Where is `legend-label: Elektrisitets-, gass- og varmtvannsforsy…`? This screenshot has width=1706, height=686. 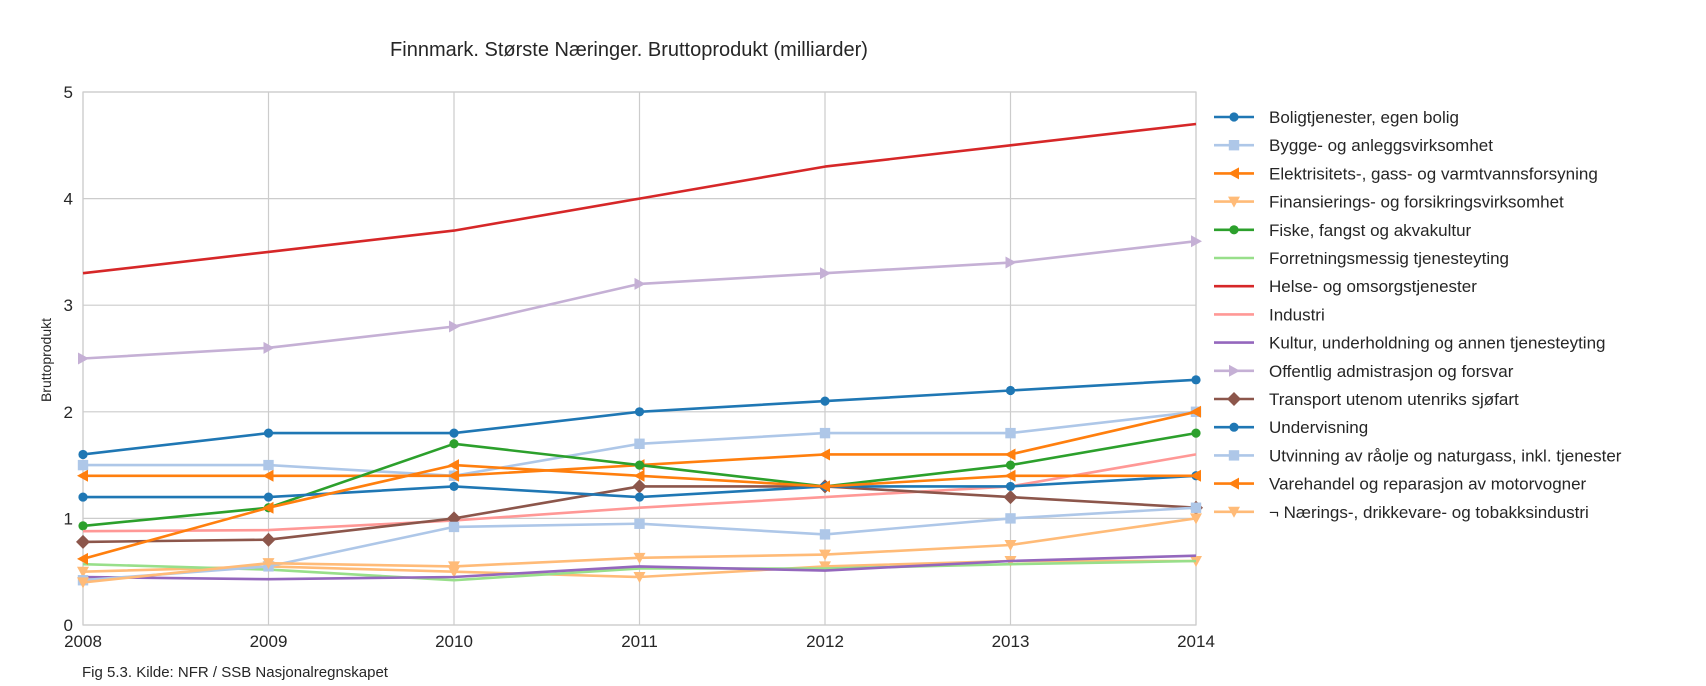 legend-label: Elektrisitets-, gass- og varmtvannsforsy… is located at coordinates (1433, 173).